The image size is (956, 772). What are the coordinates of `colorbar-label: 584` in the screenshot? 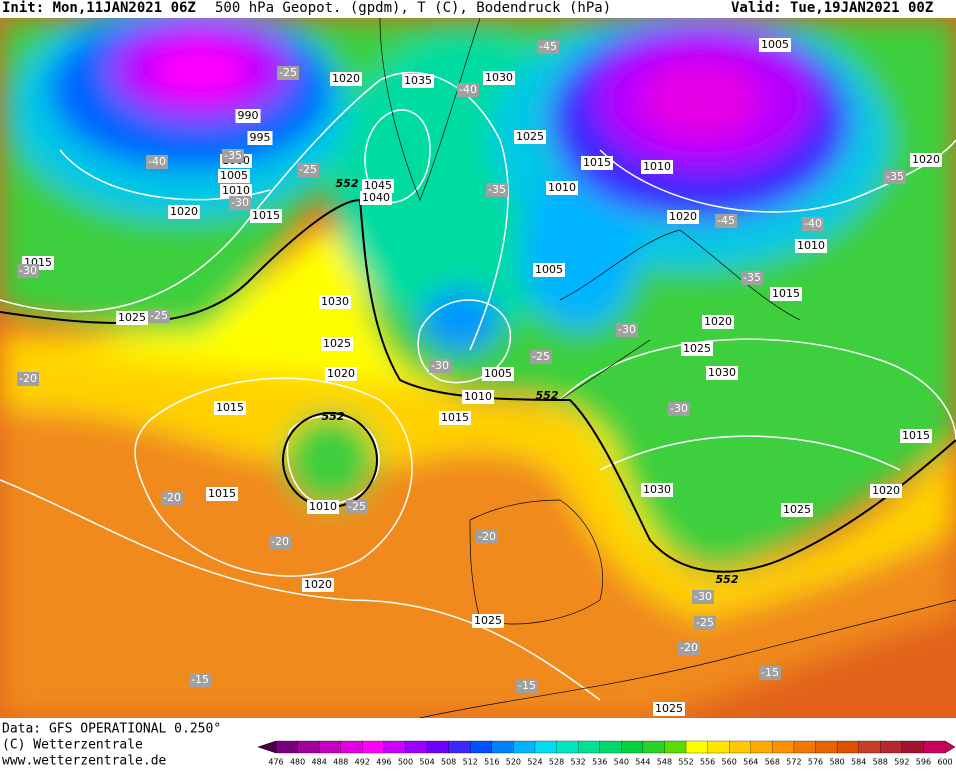 It's located at (858, 762).